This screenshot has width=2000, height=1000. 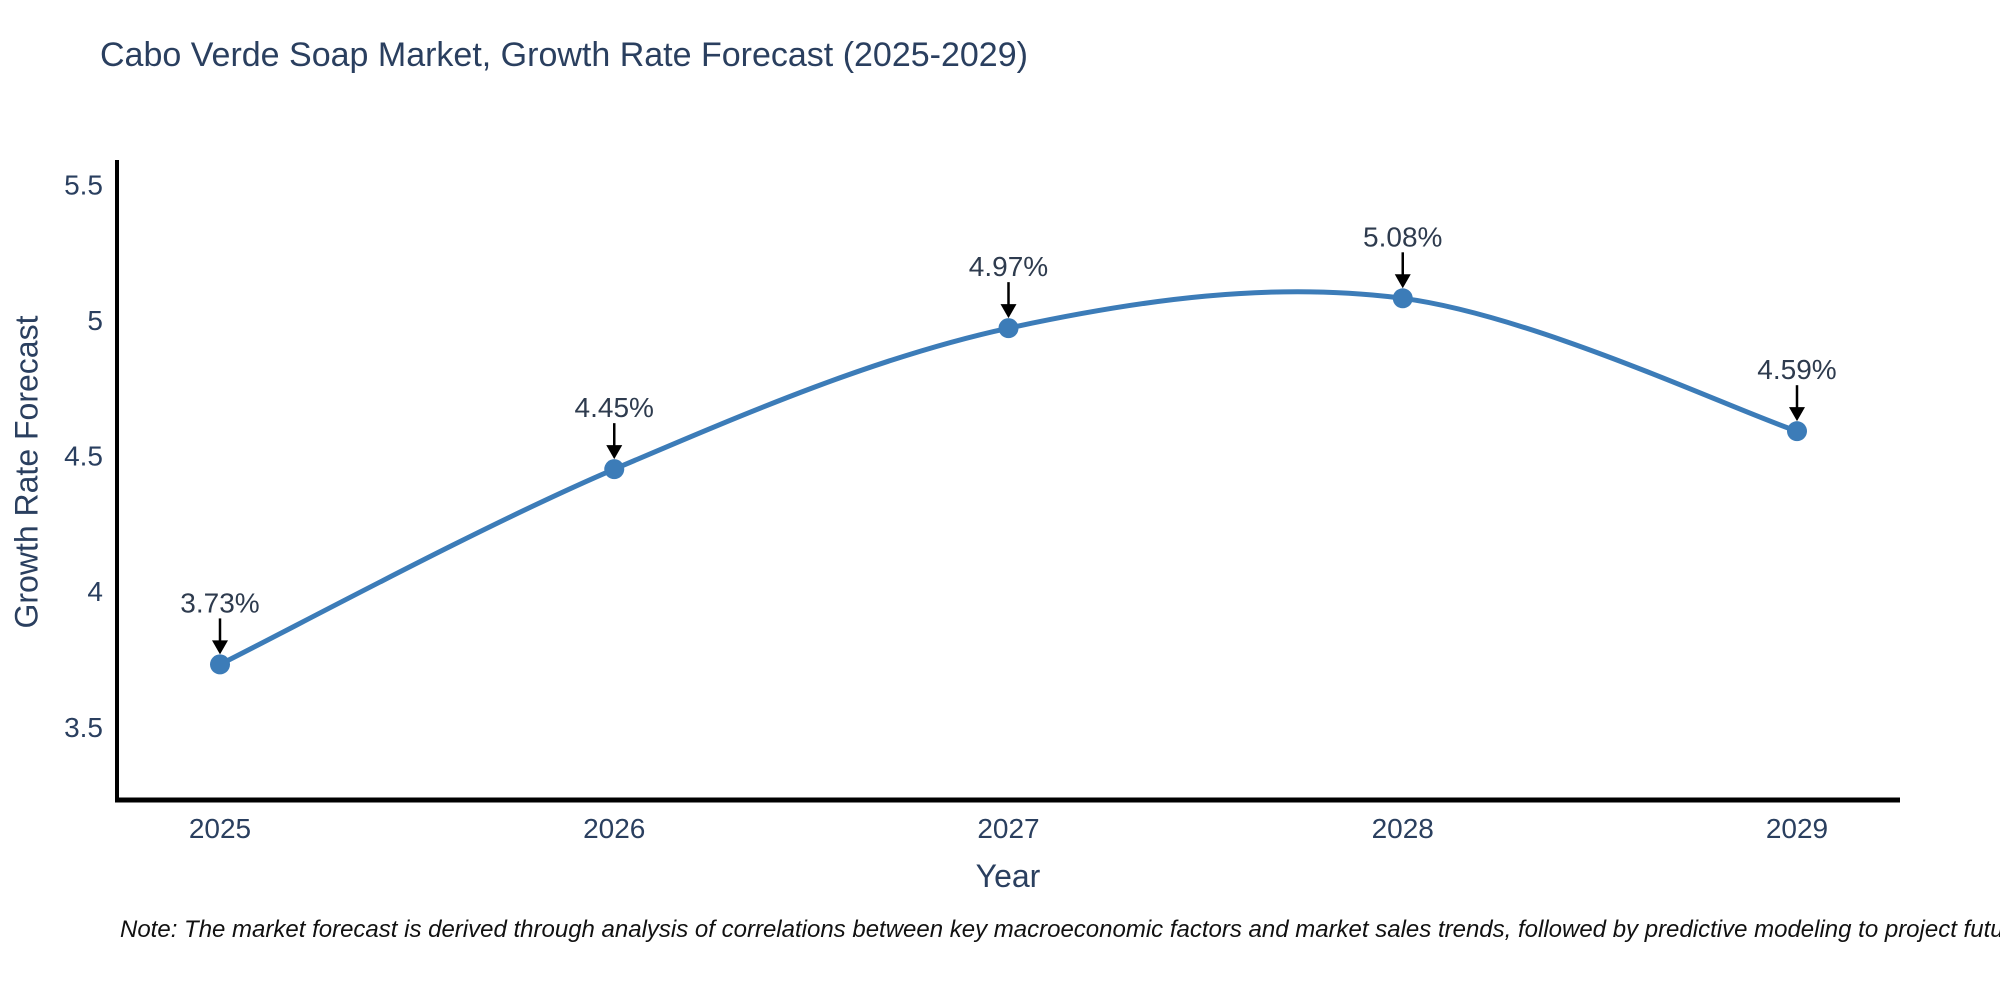 I want to click on x-tick-label: 2026, so click(x=614, y=828).